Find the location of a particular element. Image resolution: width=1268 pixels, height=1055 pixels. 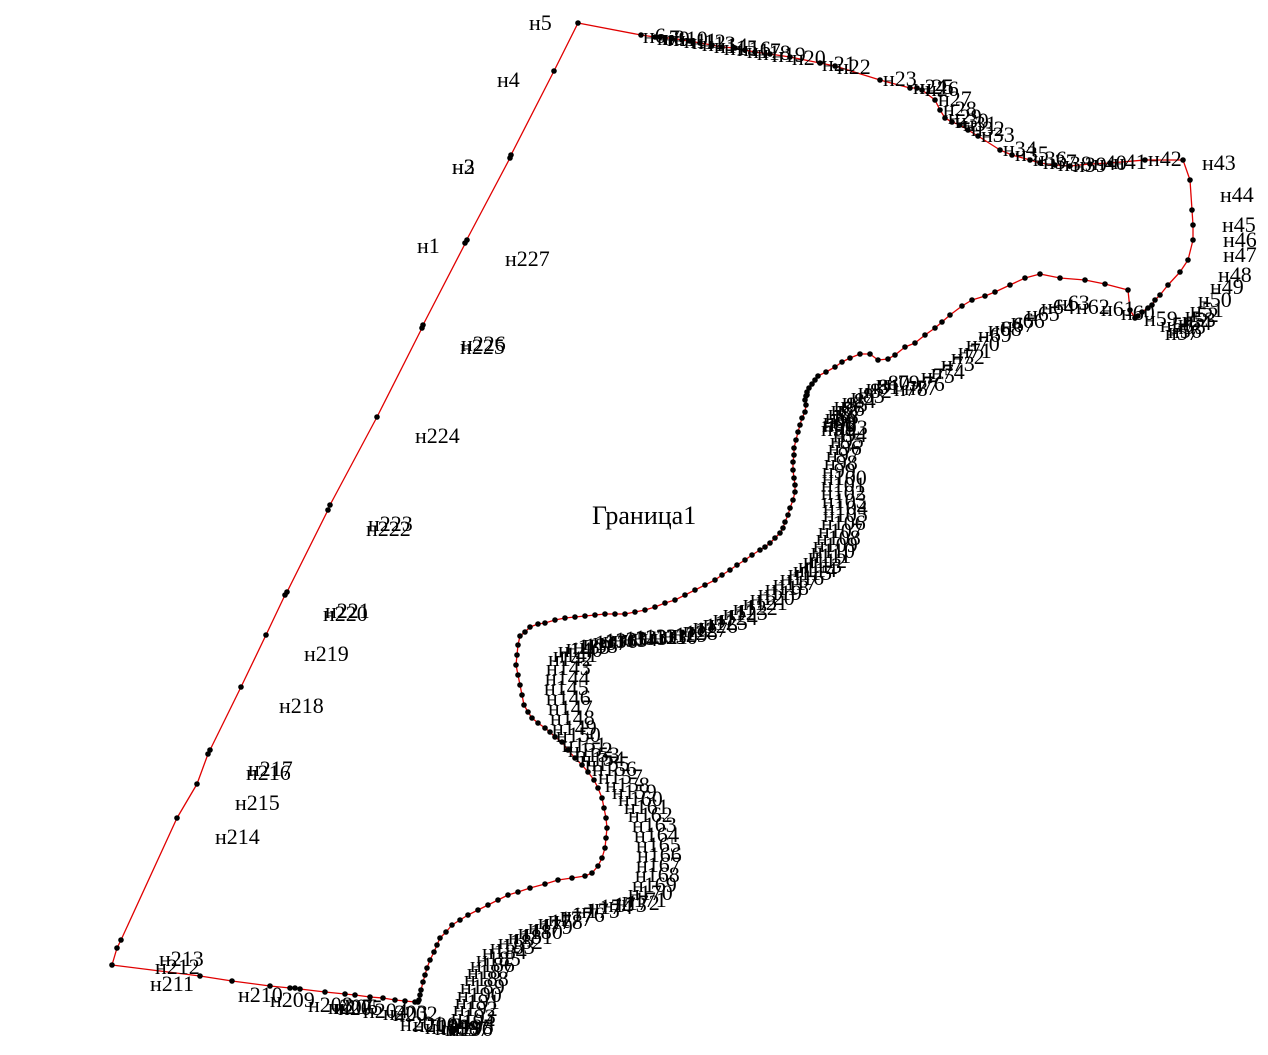

point-label: н125 is located at coordinates (725, 622).